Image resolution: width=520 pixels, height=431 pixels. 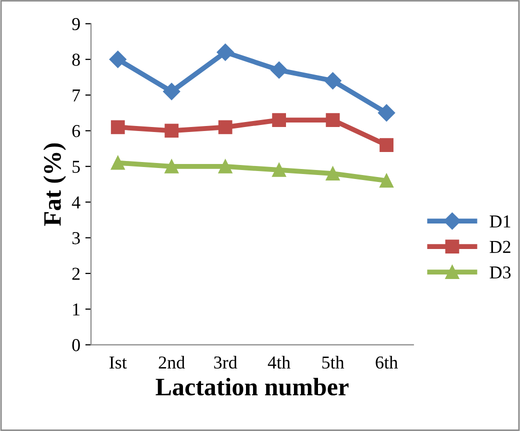 I want to click on y-tick-label: 8, so click(x=76, y=60).